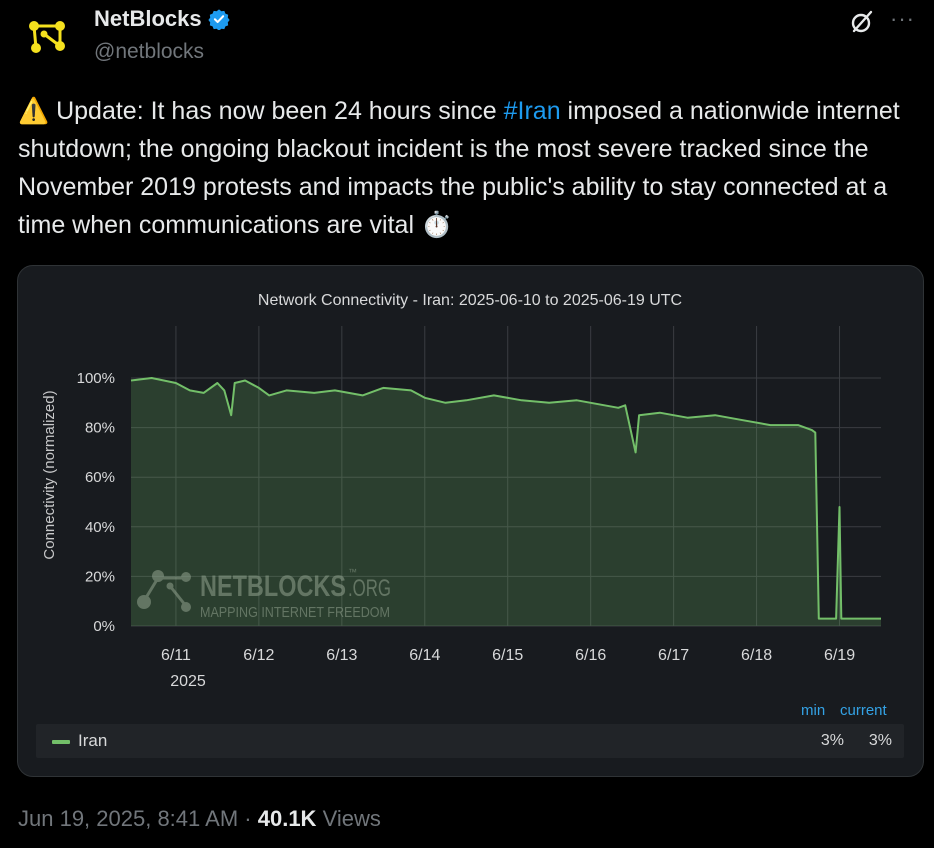 This screenshot has height=848, width=934. Describe the element at coordinates (164, 591) in the screenshot. I see `watermark-logo-icon` at that location.